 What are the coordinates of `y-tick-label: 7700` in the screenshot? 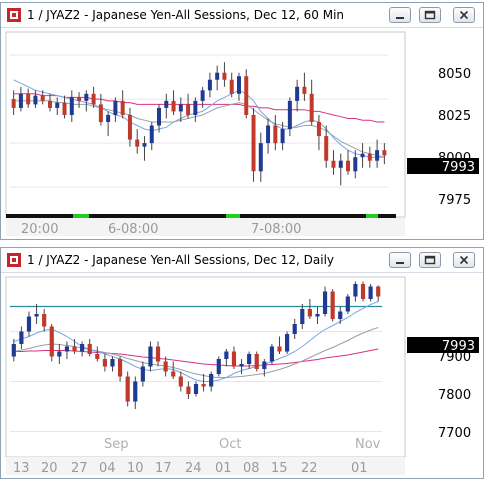 It's located at (454, 433).